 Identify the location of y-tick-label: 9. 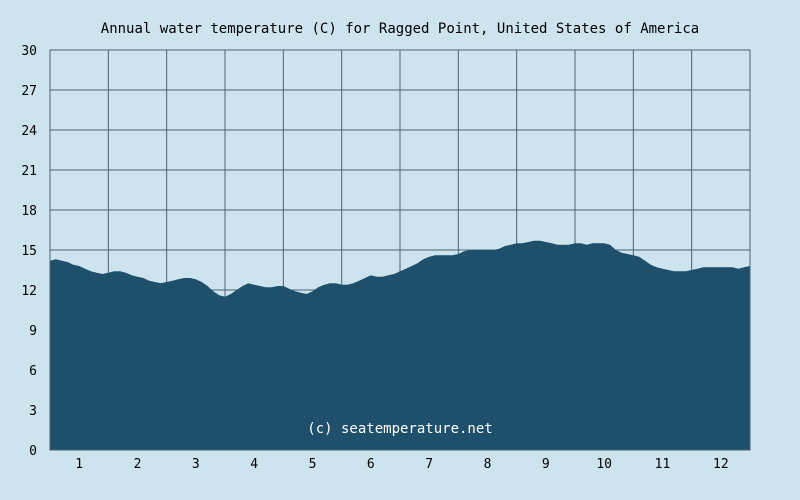
(33, 331).